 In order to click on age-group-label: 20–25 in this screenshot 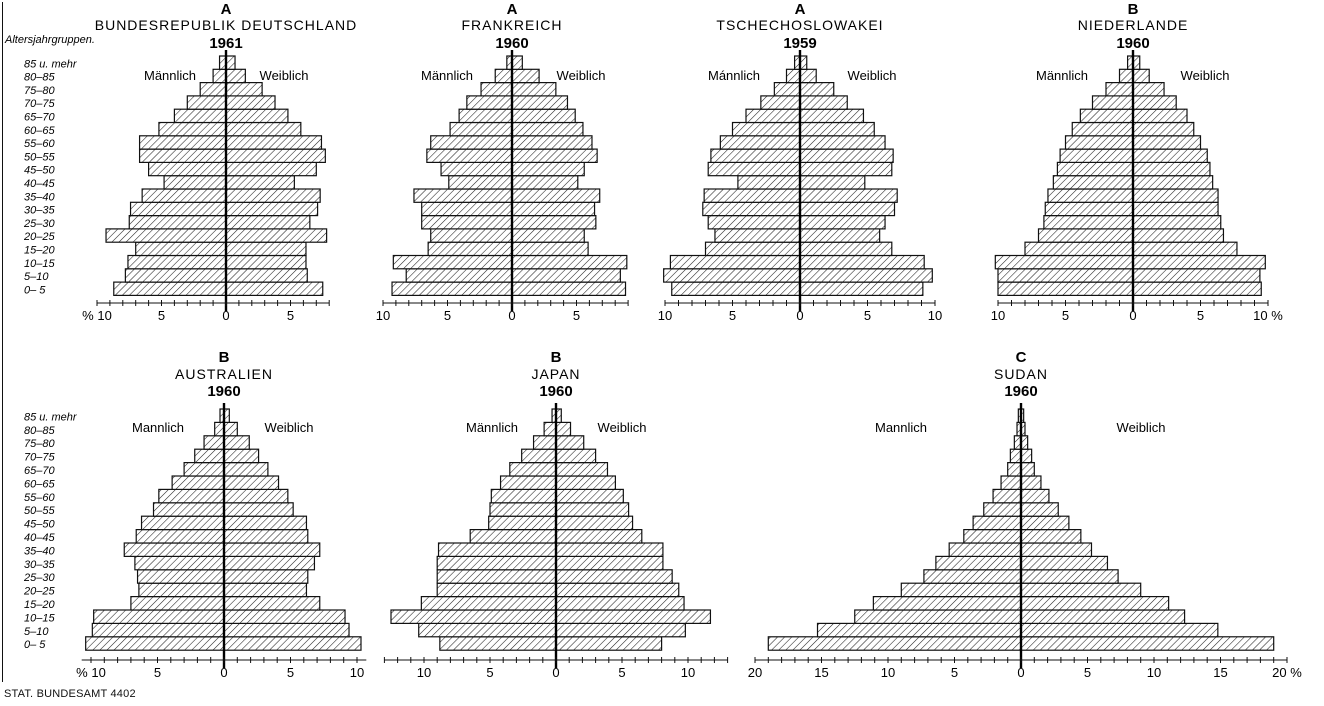, I will do `click(39, 592)`.